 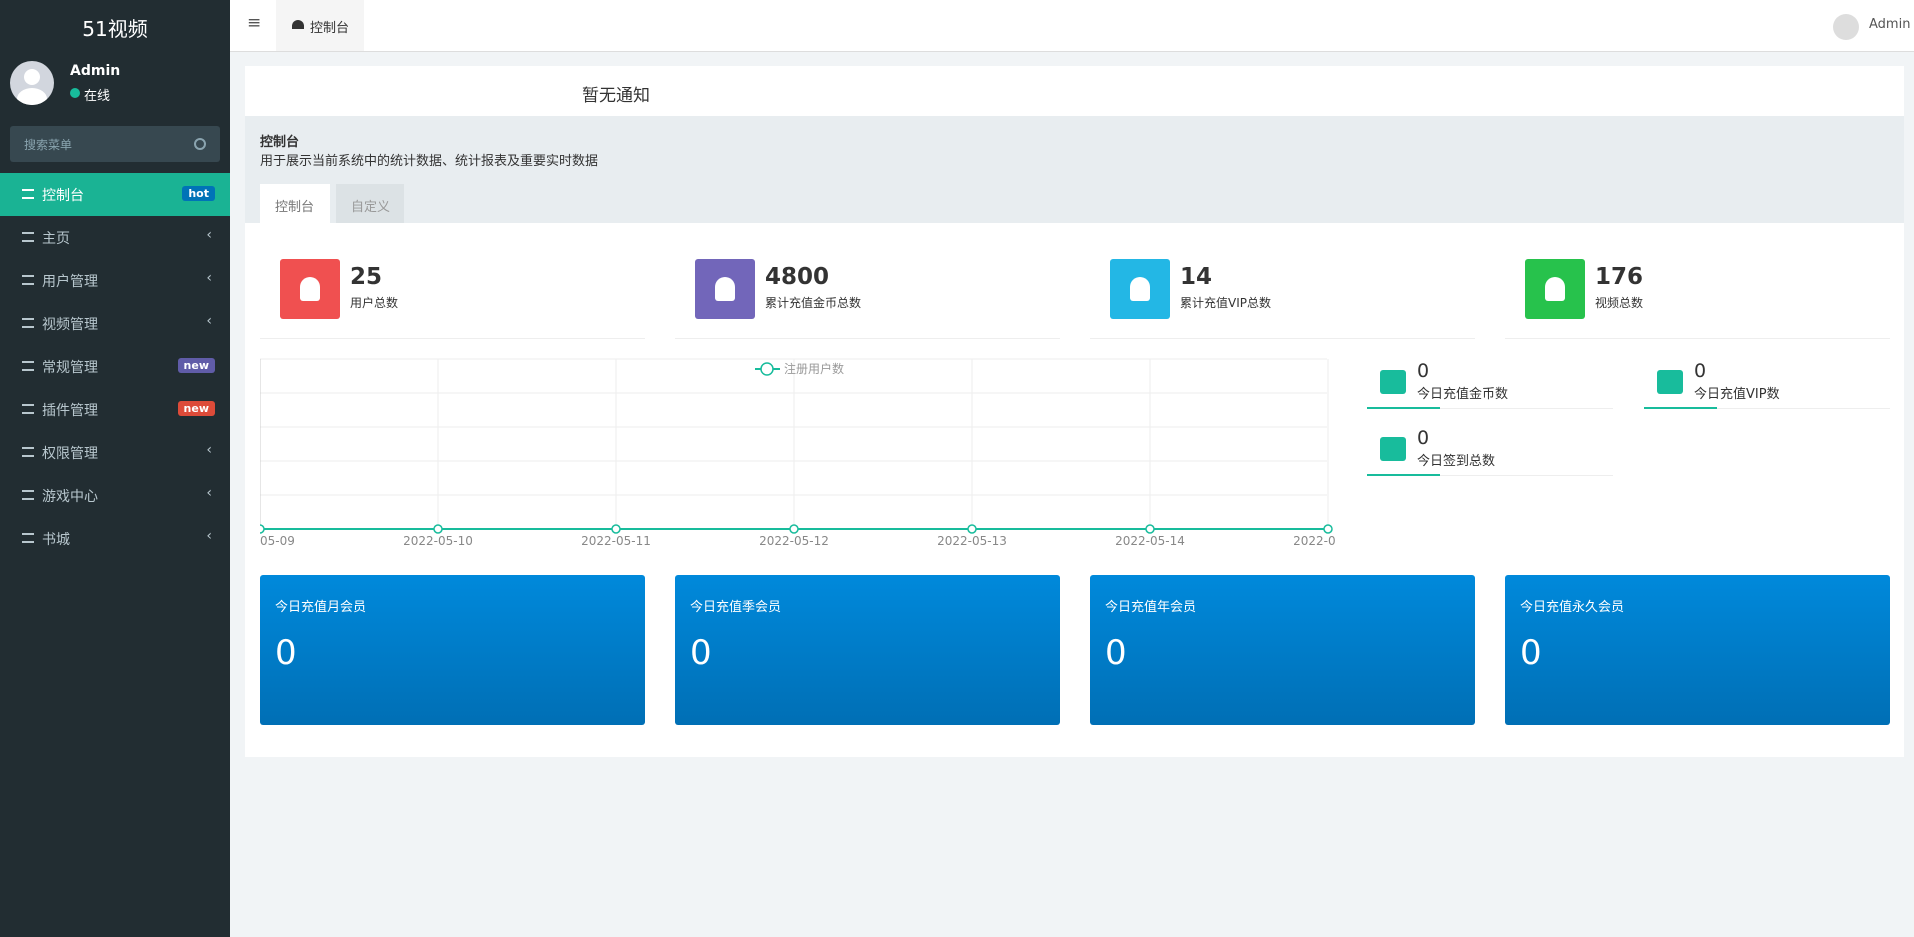 I want to click on menu-label: 常规管理, so click(x=70, y=368).